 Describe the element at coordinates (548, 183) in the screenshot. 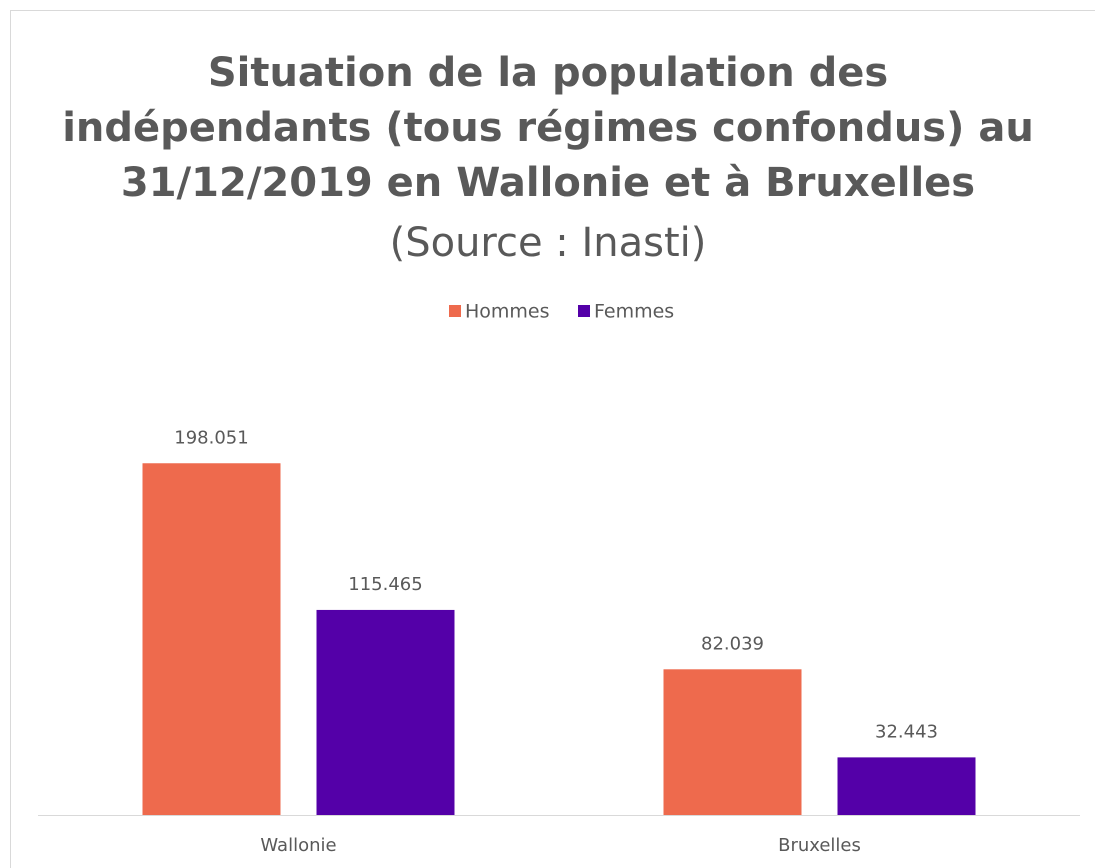

I see `chart-title: 31/12/2019 en Wallonie et à Bruxelles` at that location.